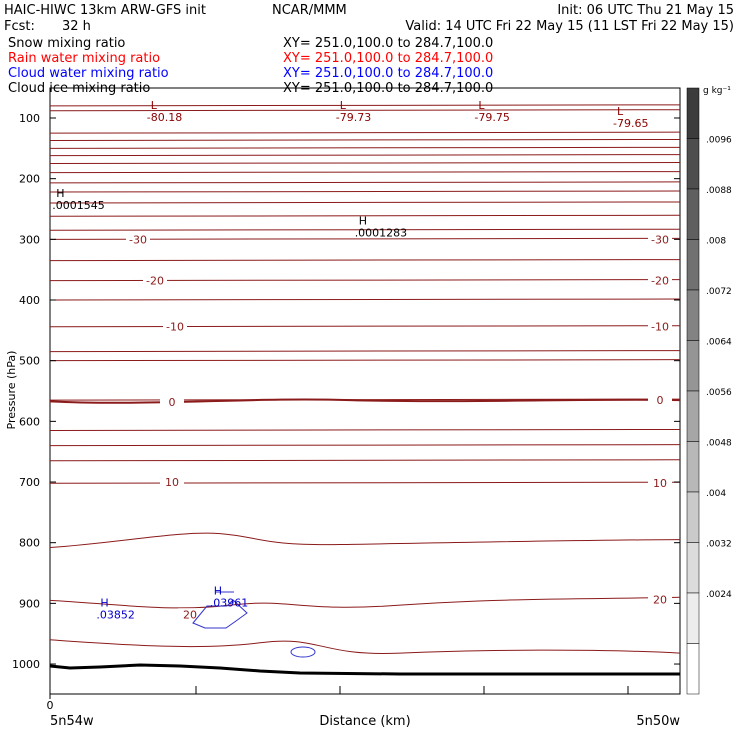  What do you see at coordinates (388, 43) in the screenshot?
I see `field-xy-0: XY= 251.0,100.0 to 284.7,100.0` at bounding box center [388, 43].